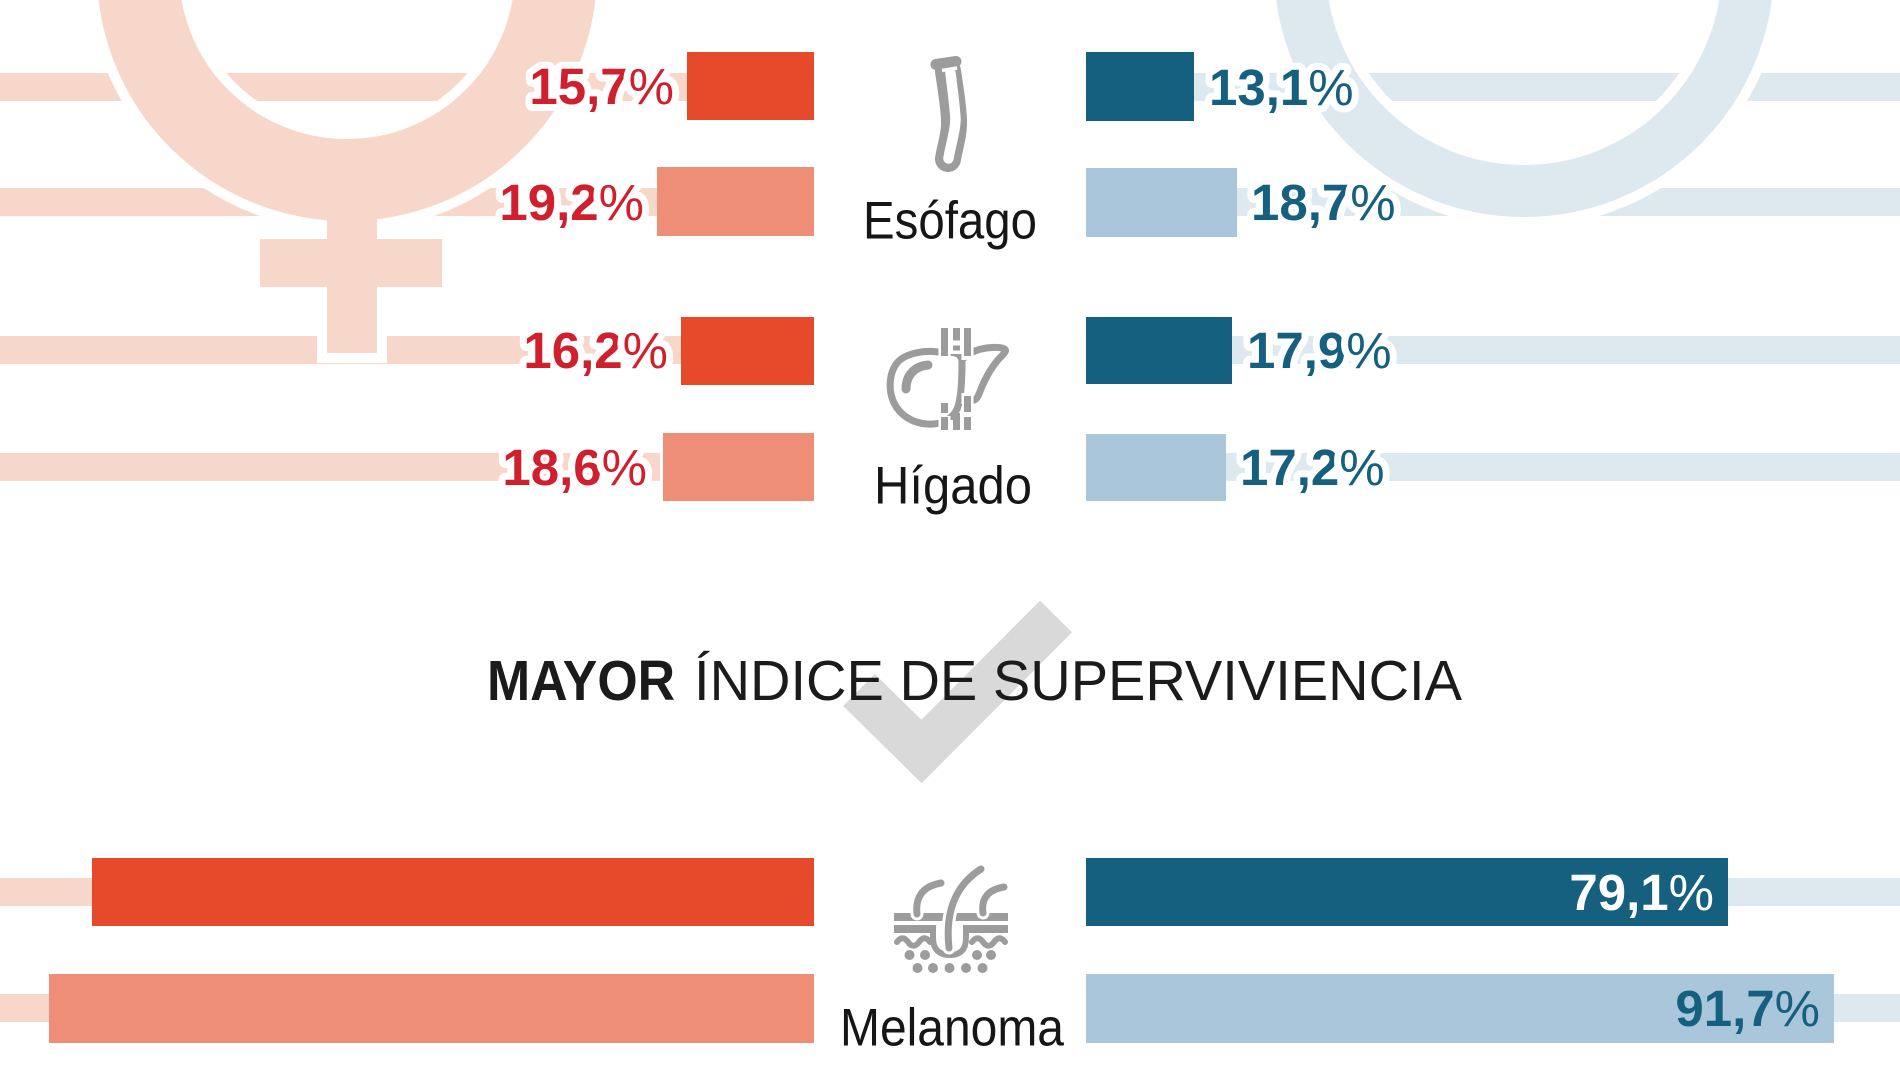 Image resolution: width=1900 pixels, height=1069 pixels. I want to click on svg-text: 16,2%, so click(595, 350).